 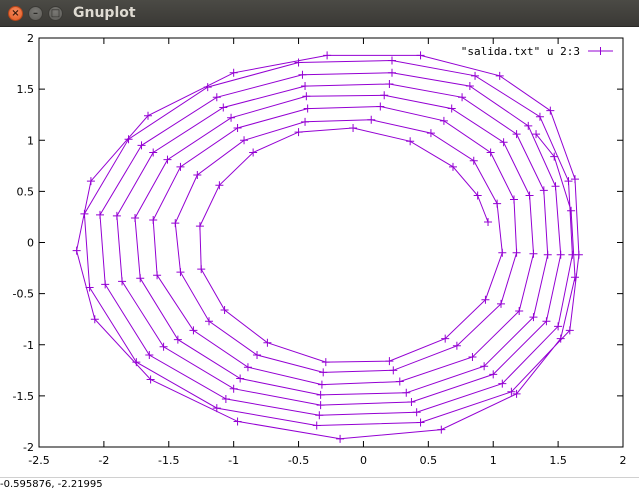 I want to click on title-bar: × – □ Gnuplot, so click(x=319, y=13).